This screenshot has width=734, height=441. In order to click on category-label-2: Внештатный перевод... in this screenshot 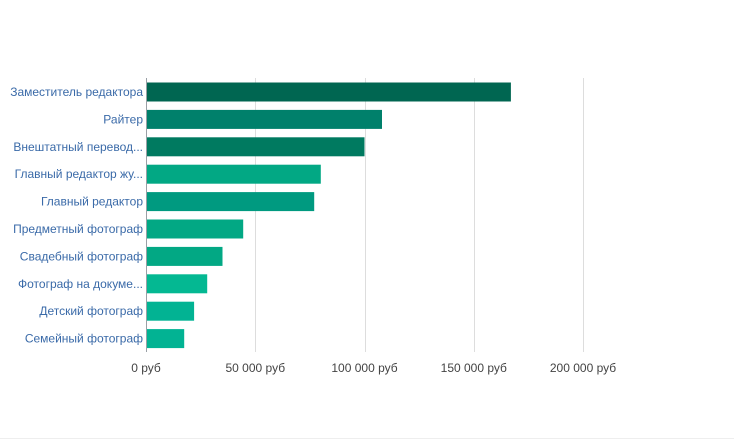, I will do `click(78, 147)`.